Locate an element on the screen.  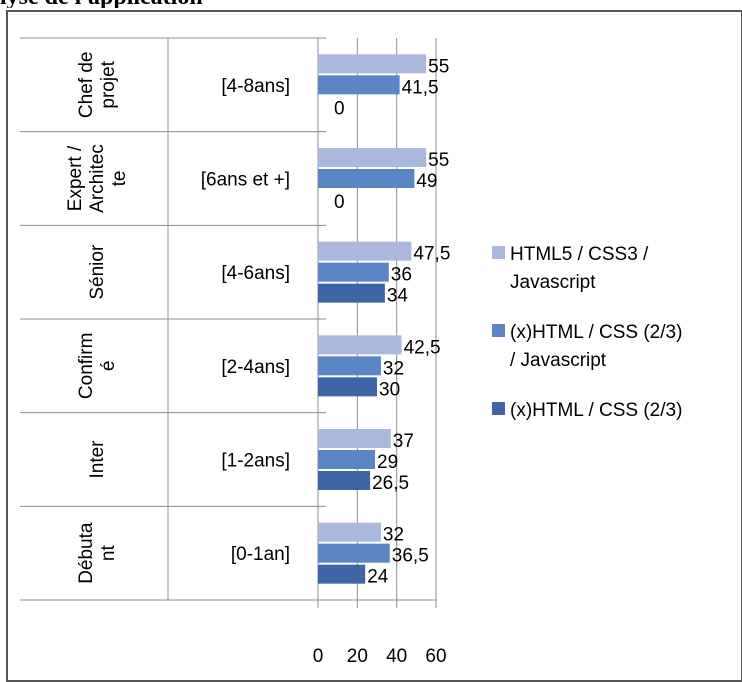
outer-category-line: Architec is located at coordinates (97, 178).